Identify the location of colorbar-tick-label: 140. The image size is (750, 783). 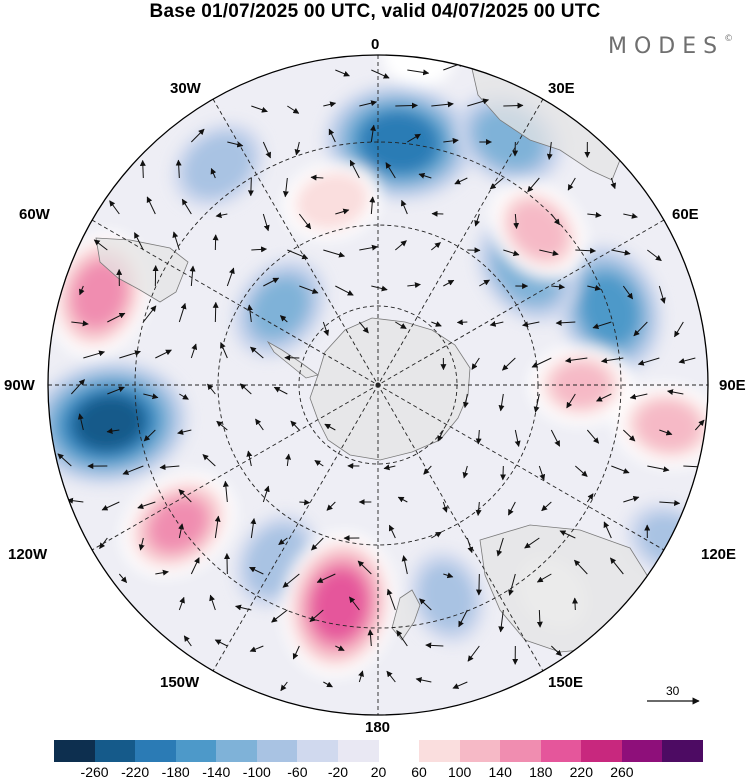
(500, 772).